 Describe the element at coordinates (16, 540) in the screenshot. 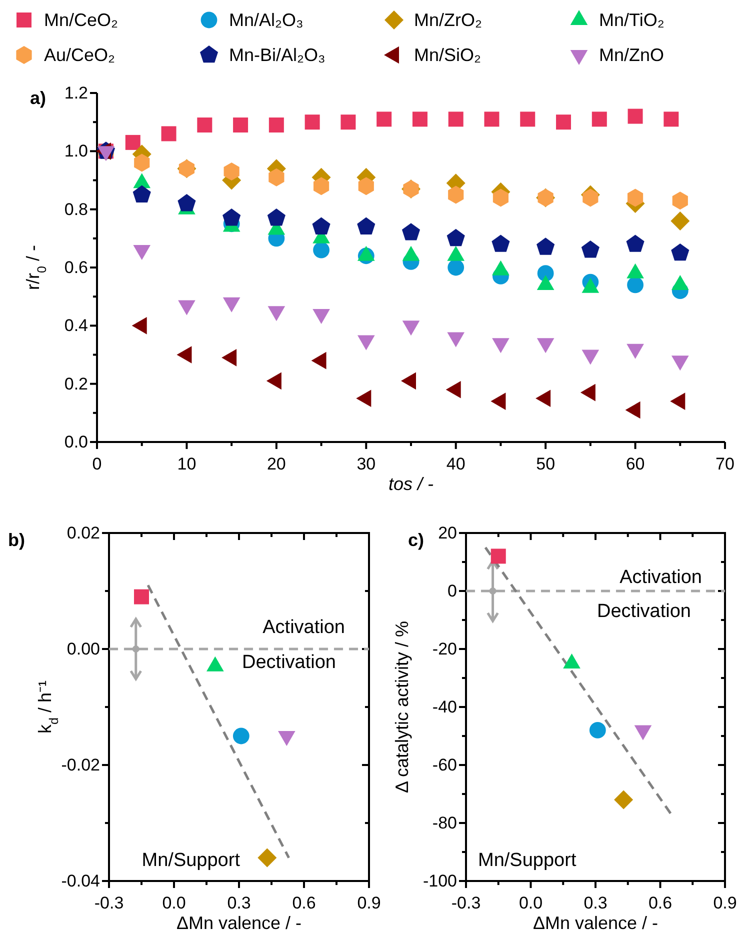

I see `chart-title: b)` at that location.